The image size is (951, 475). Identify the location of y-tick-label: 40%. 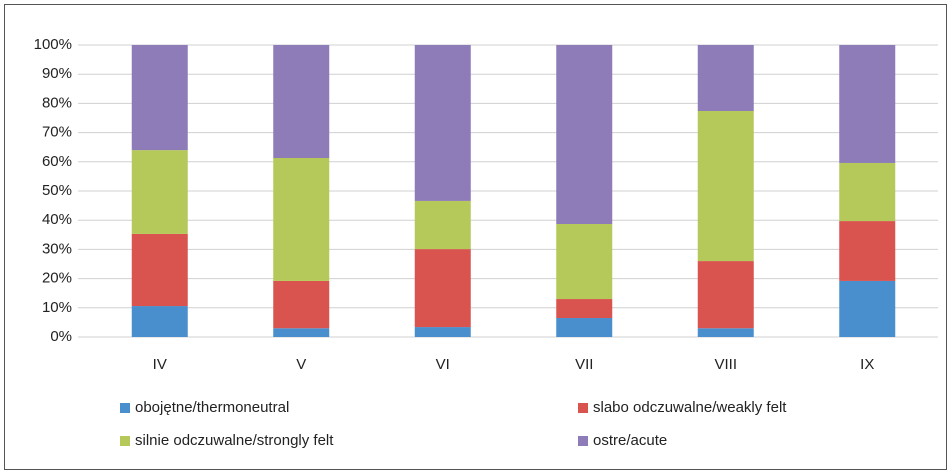
(57, 219).